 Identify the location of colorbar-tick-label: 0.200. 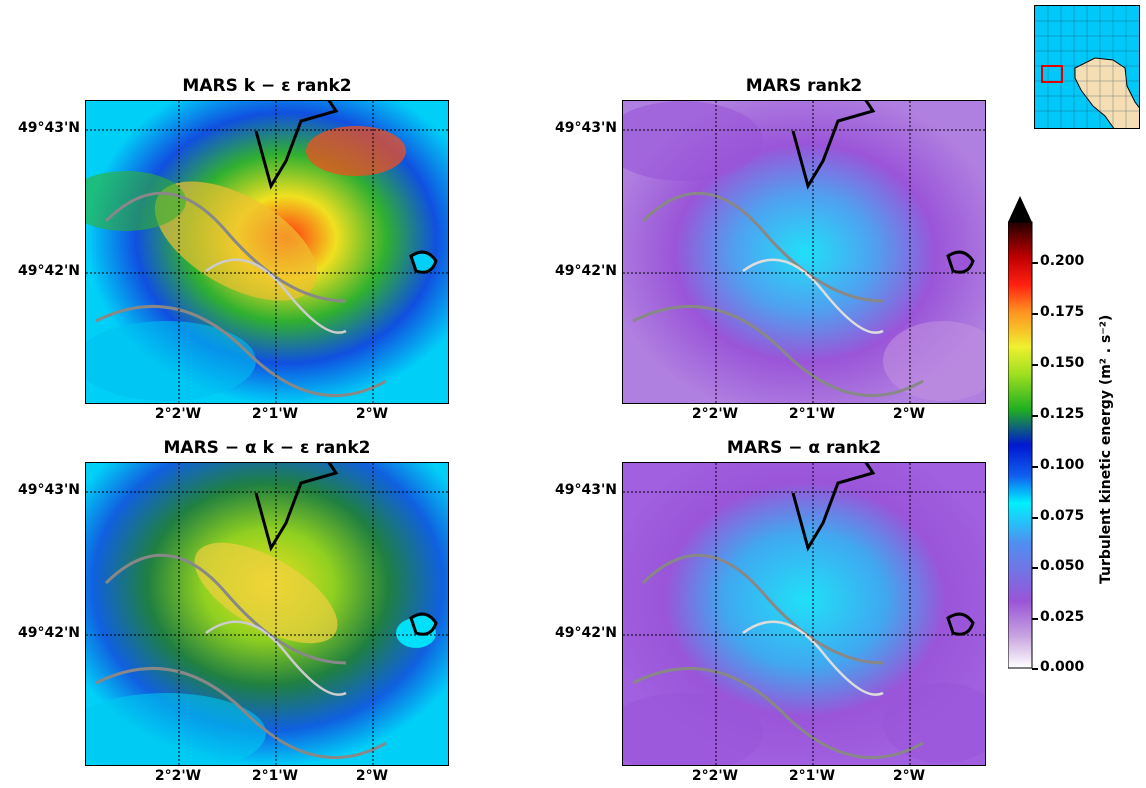
(1062, 261).